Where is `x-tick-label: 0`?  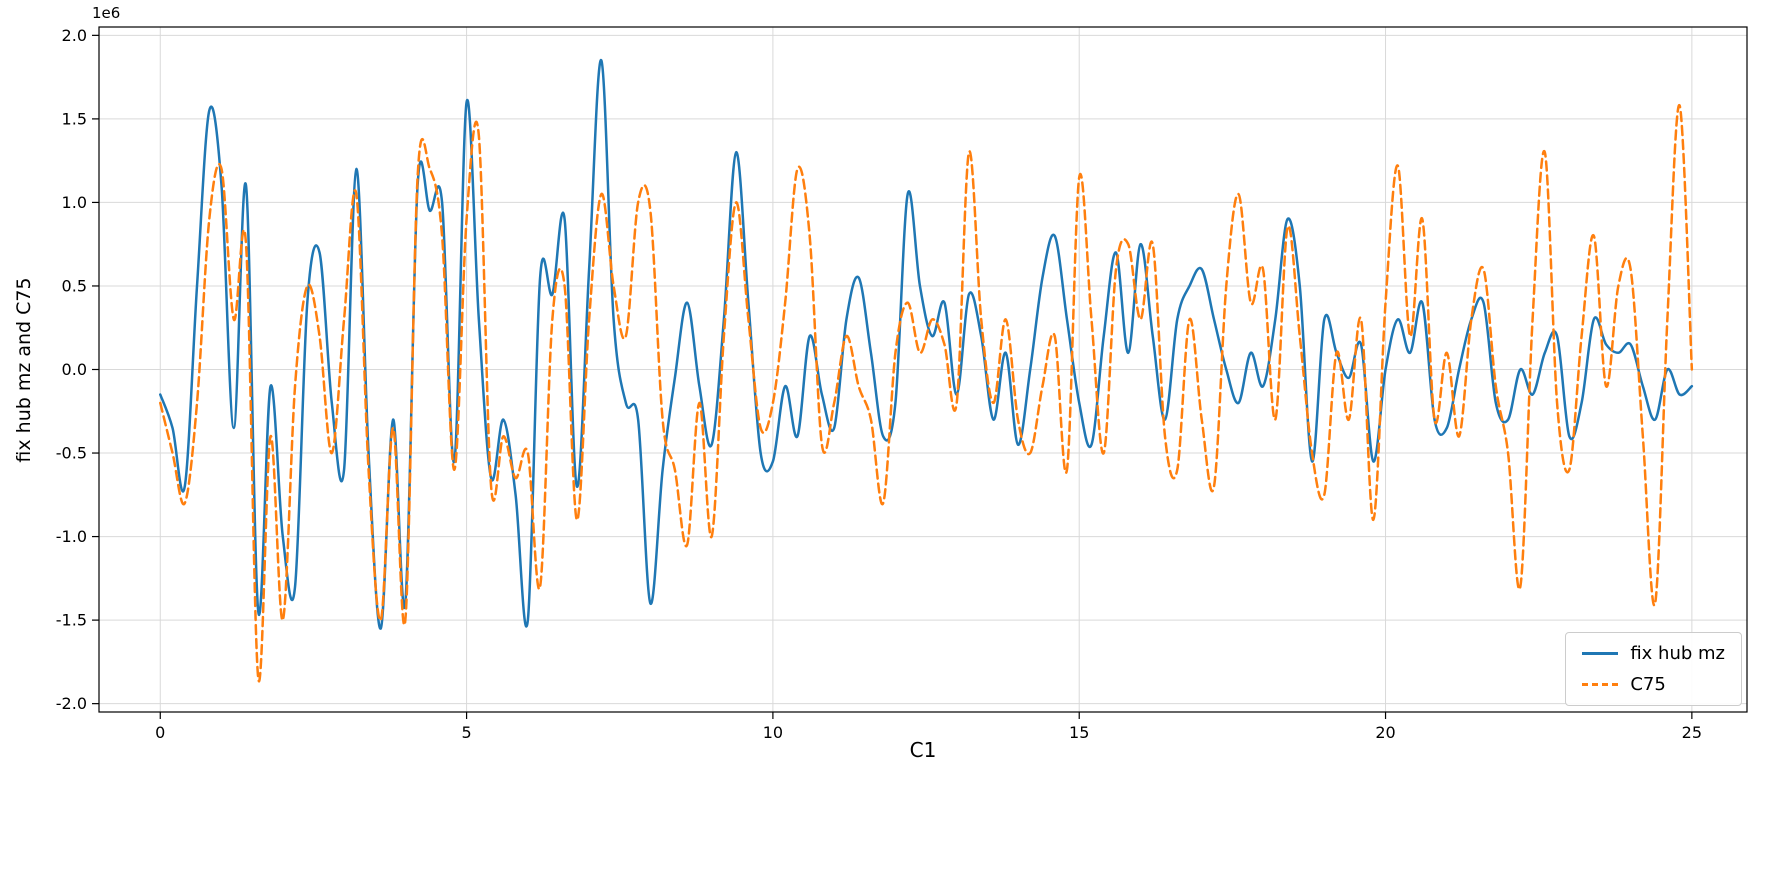
x-tick-label: 0 is located at coordinates (160, 732).